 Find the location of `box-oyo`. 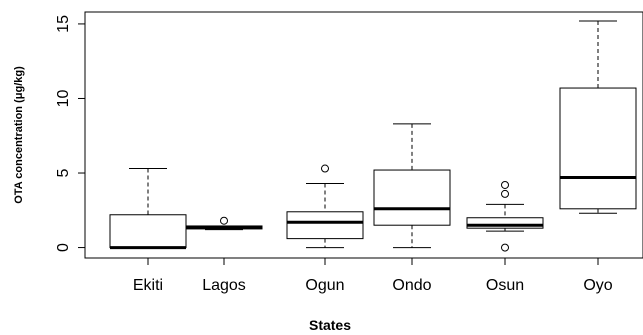

box-oyo is located at coordinates (598, 117).